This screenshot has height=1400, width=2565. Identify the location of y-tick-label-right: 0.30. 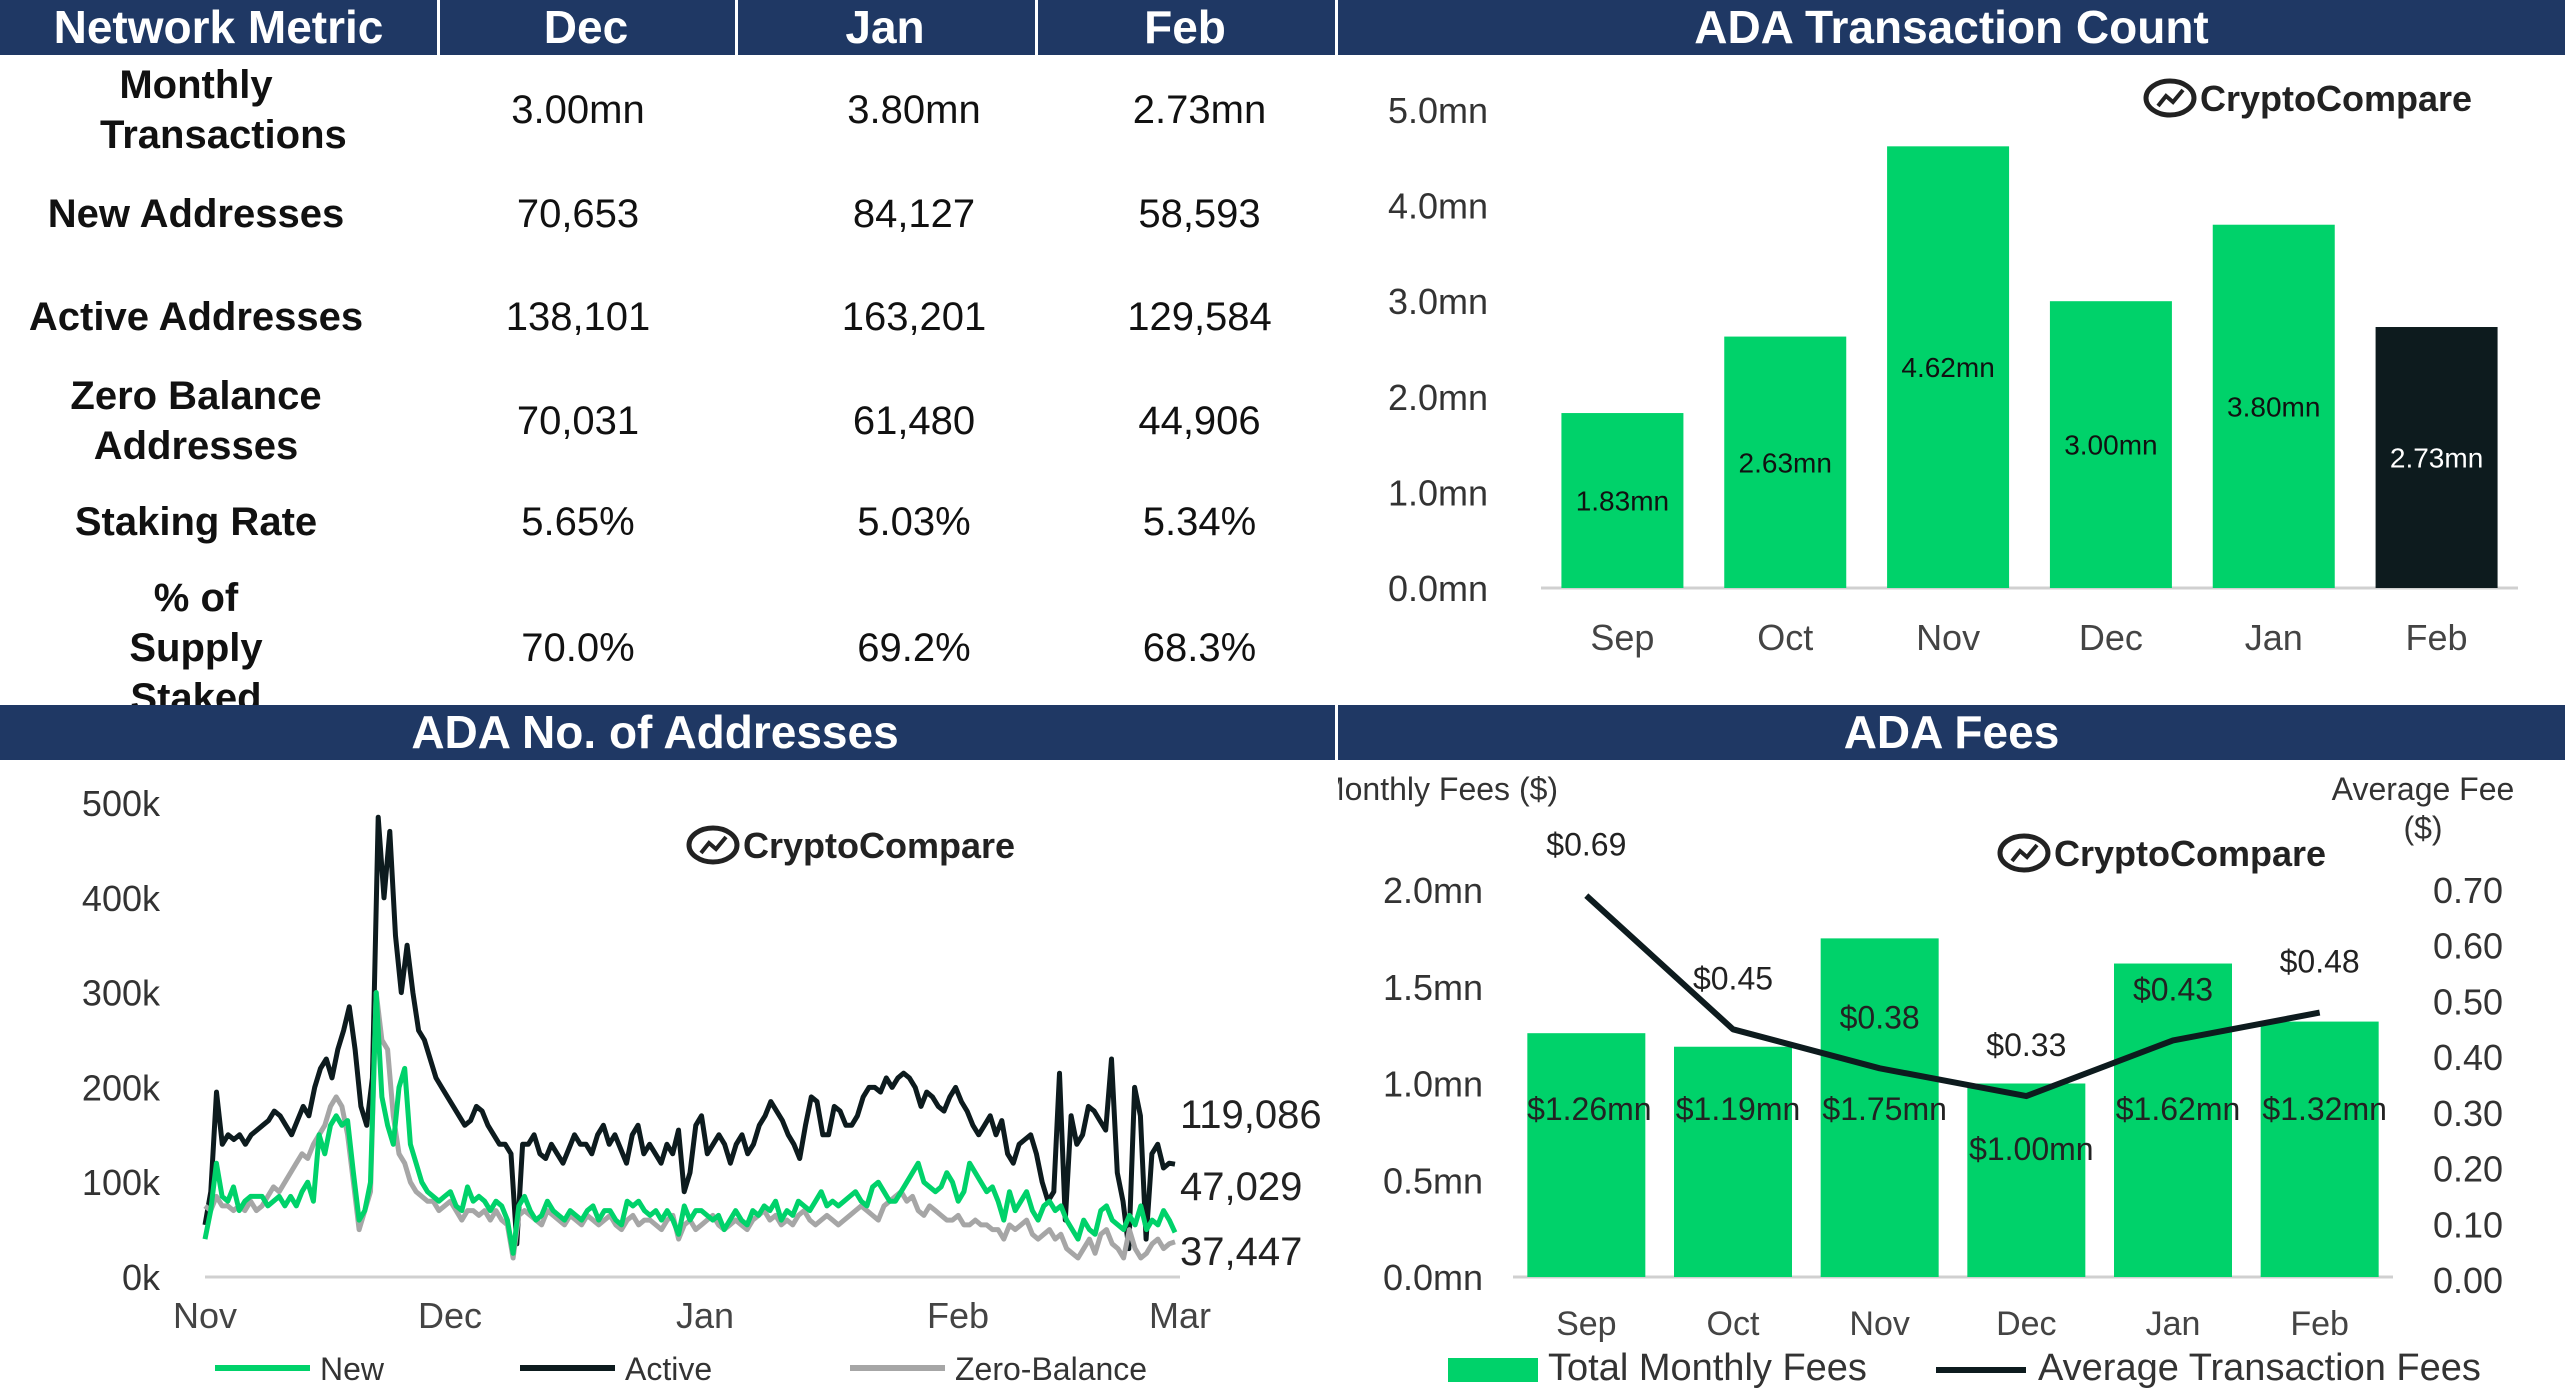
(2468, 1113).